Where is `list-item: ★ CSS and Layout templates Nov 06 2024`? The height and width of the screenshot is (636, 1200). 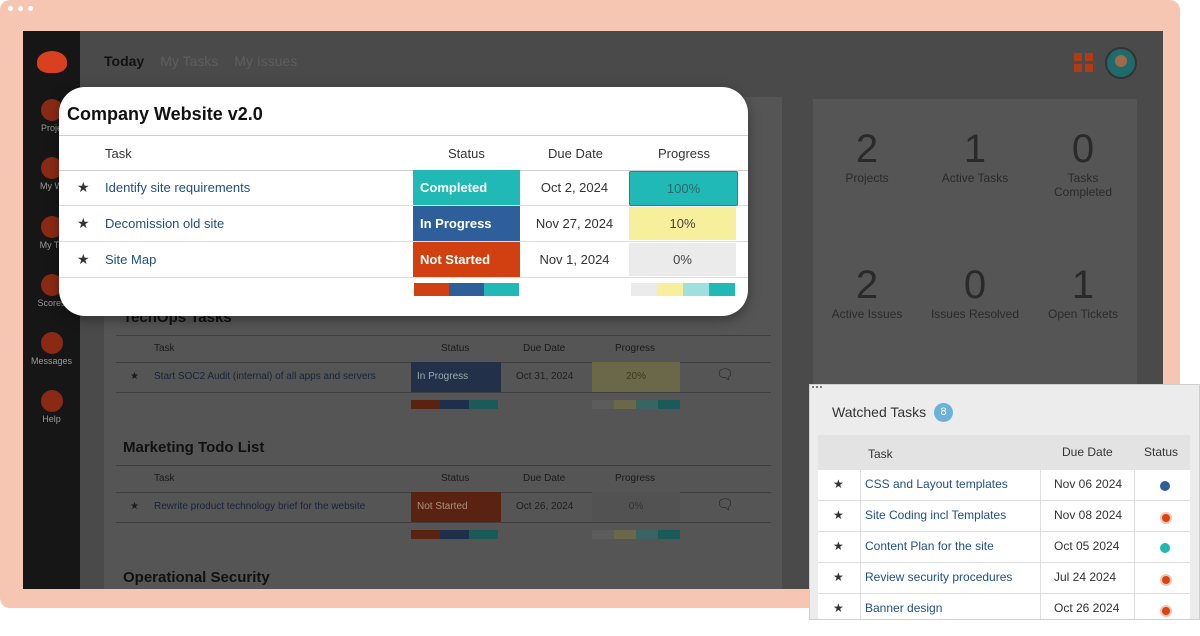 list-item: ★ CSS and Layout templates Nov 06 2024 is located at coordinates (1004, 485).